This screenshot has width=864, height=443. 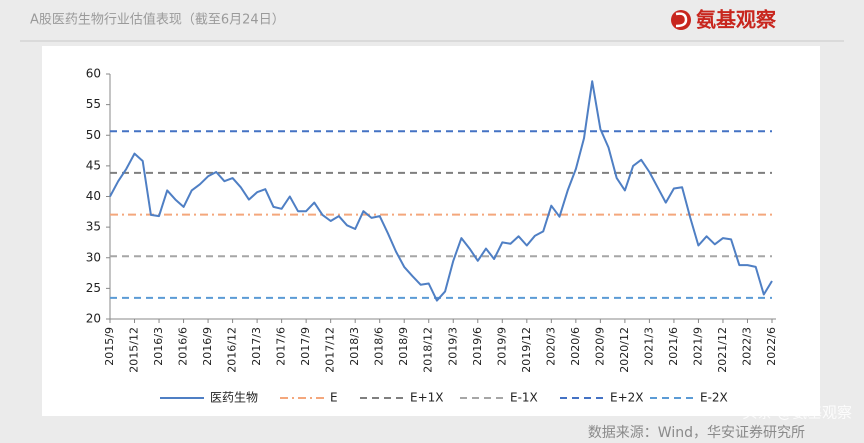 What do you see at coordinates (599, 346) in the screenshot?
I see `x-tick-label: 2020/9` at bounding box center [599, 346].